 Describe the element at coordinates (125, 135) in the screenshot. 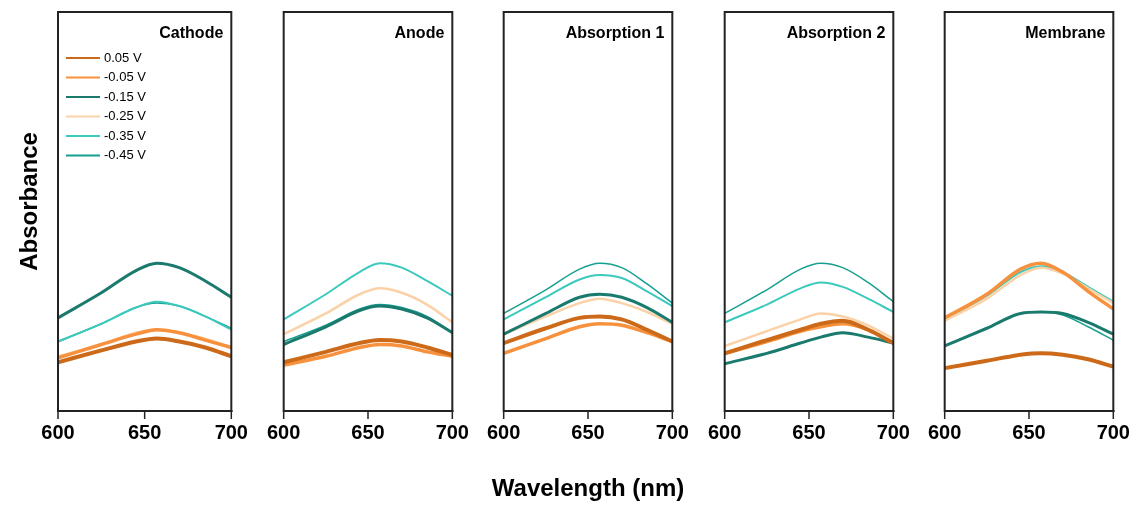

I see `legend-label: -0.35 V` at that location.